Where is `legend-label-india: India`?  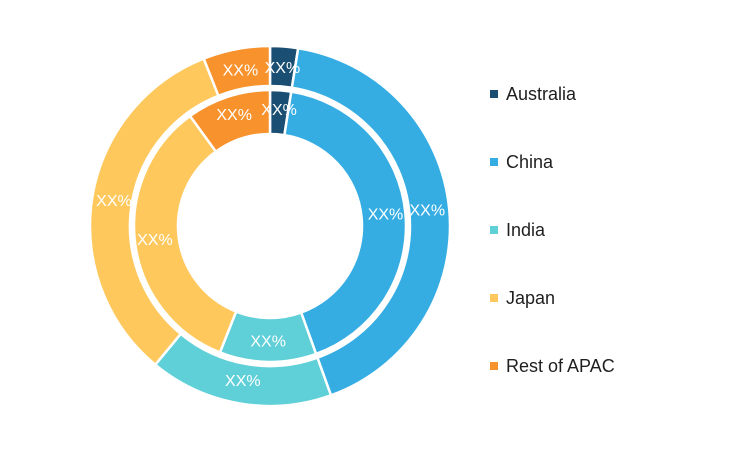
legend-label-india: India is located at coordinates (526, 229).